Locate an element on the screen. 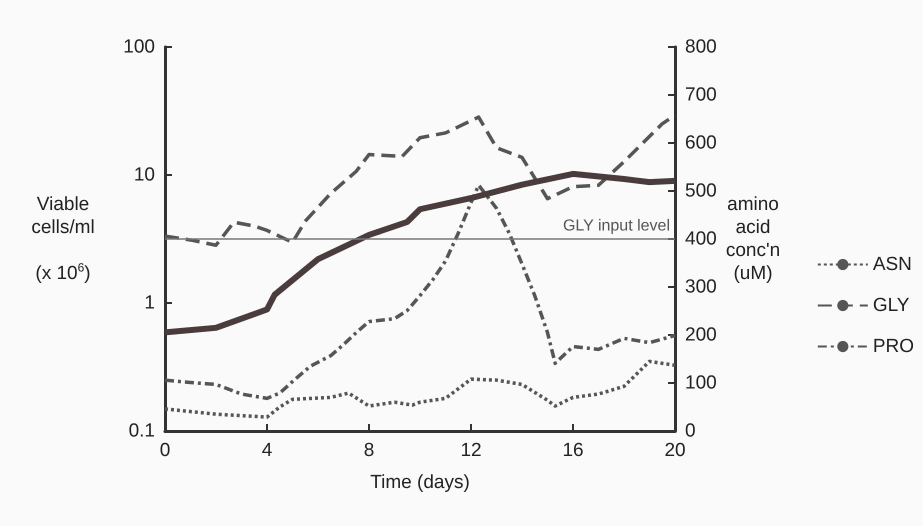  y2-tick-label: 300 is located at coordinates (701, 287).